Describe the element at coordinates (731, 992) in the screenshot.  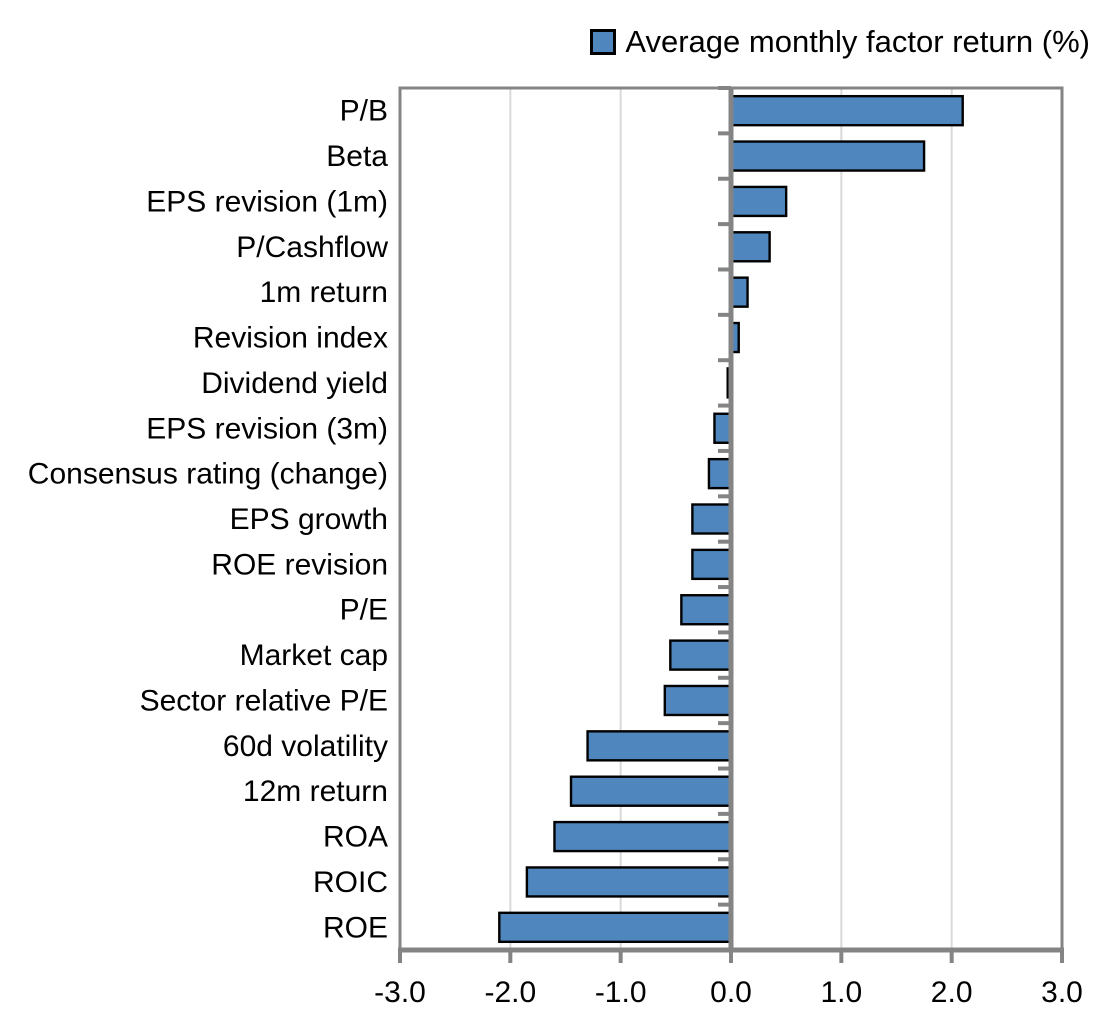
I see `x-tick-label: 0.0` at that location.